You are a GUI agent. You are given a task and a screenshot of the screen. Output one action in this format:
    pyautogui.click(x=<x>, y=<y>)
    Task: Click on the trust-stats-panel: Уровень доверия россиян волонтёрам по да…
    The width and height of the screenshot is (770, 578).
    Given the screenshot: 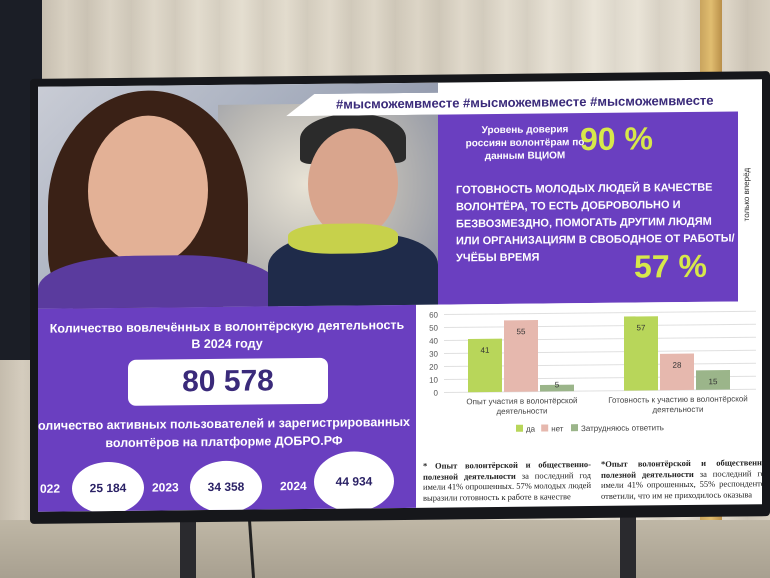 What is the action you would take?
    pyautogui.click(x=588, y=208)
    